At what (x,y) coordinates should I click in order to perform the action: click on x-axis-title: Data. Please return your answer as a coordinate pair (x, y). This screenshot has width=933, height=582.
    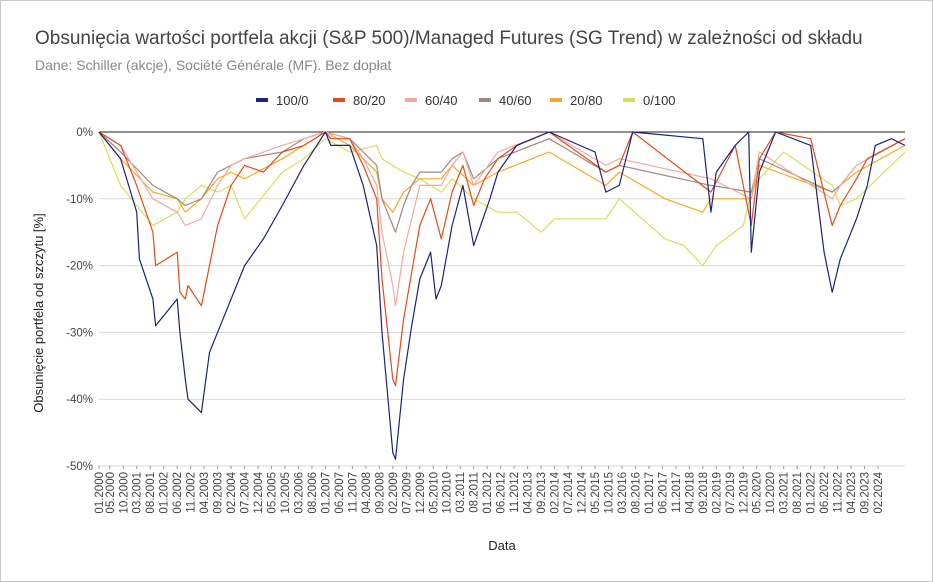
    Looking at the image, I should click on (502, 545).